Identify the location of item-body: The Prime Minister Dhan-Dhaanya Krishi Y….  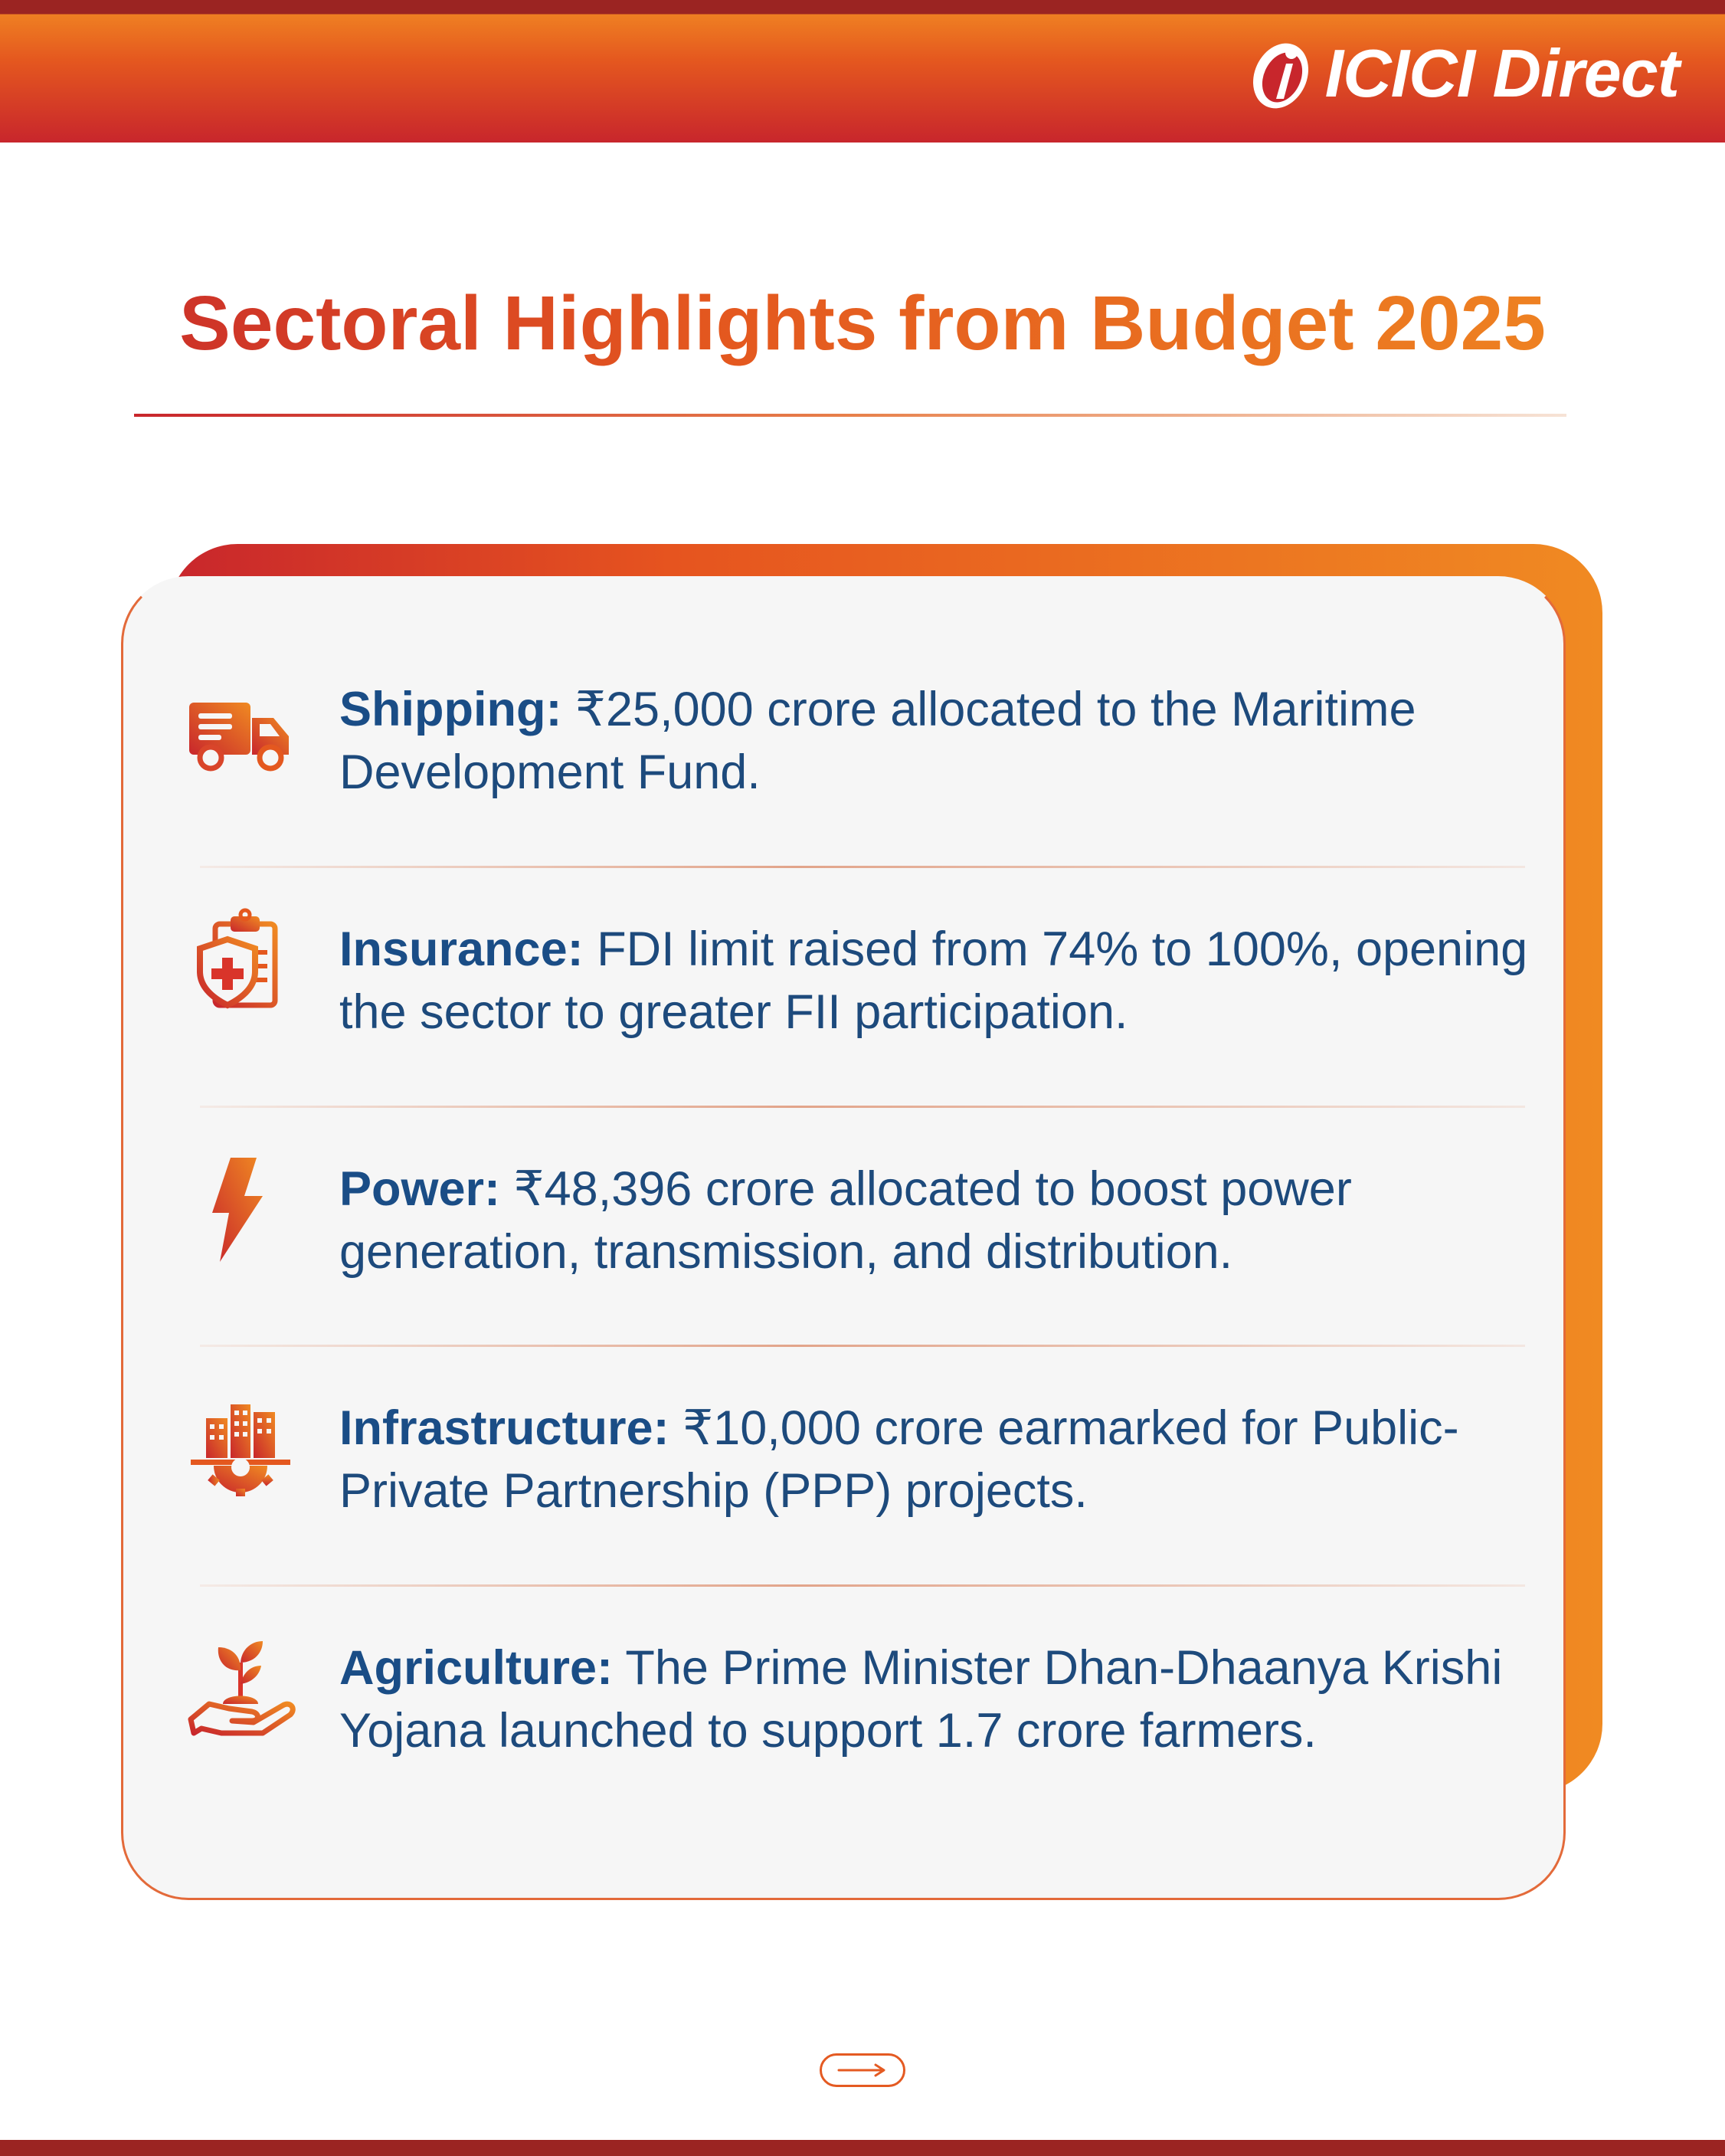
(921, 1699).